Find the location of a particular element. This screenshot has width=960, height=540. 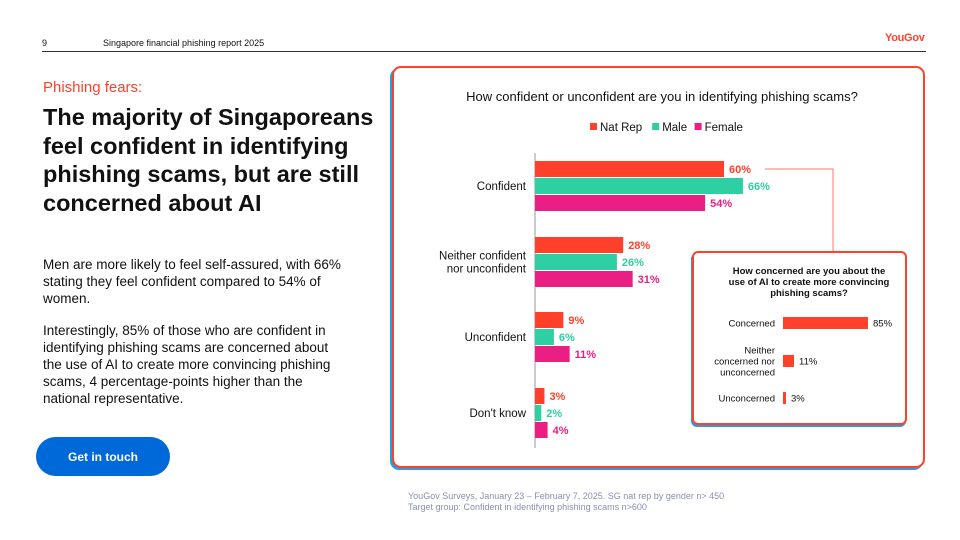

category-label: Confident is located at coordinates (502, 187).